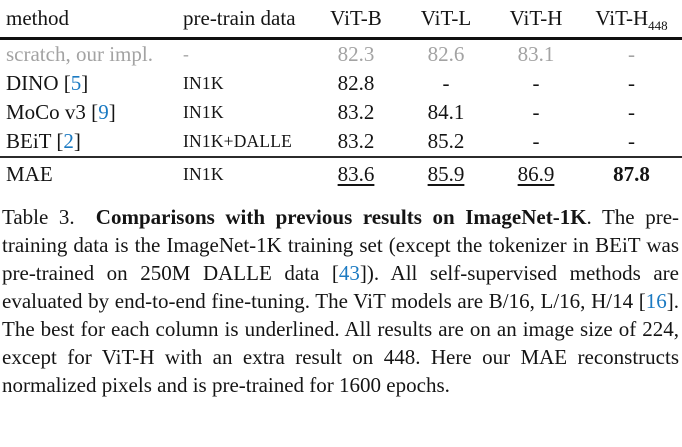 The height and width of the screenshot is (447, 682). Describe the element at coordinates (536, 54) in the screenshot. I see `score-cell-vith: 83.1` at that location.